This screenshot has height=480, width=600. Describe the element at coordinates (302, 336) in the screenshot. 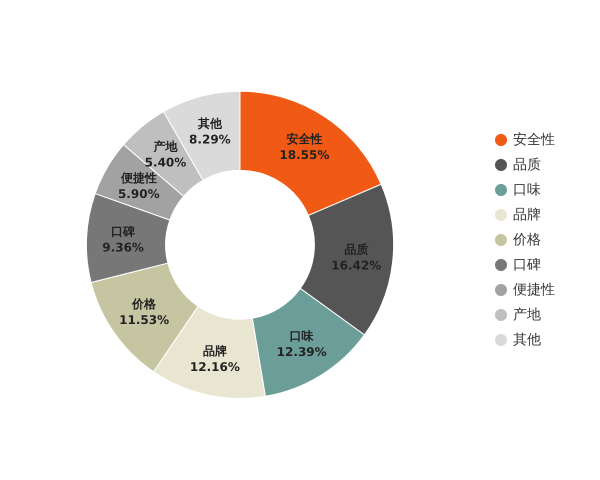

I see `slice-label: 口味` at that location.